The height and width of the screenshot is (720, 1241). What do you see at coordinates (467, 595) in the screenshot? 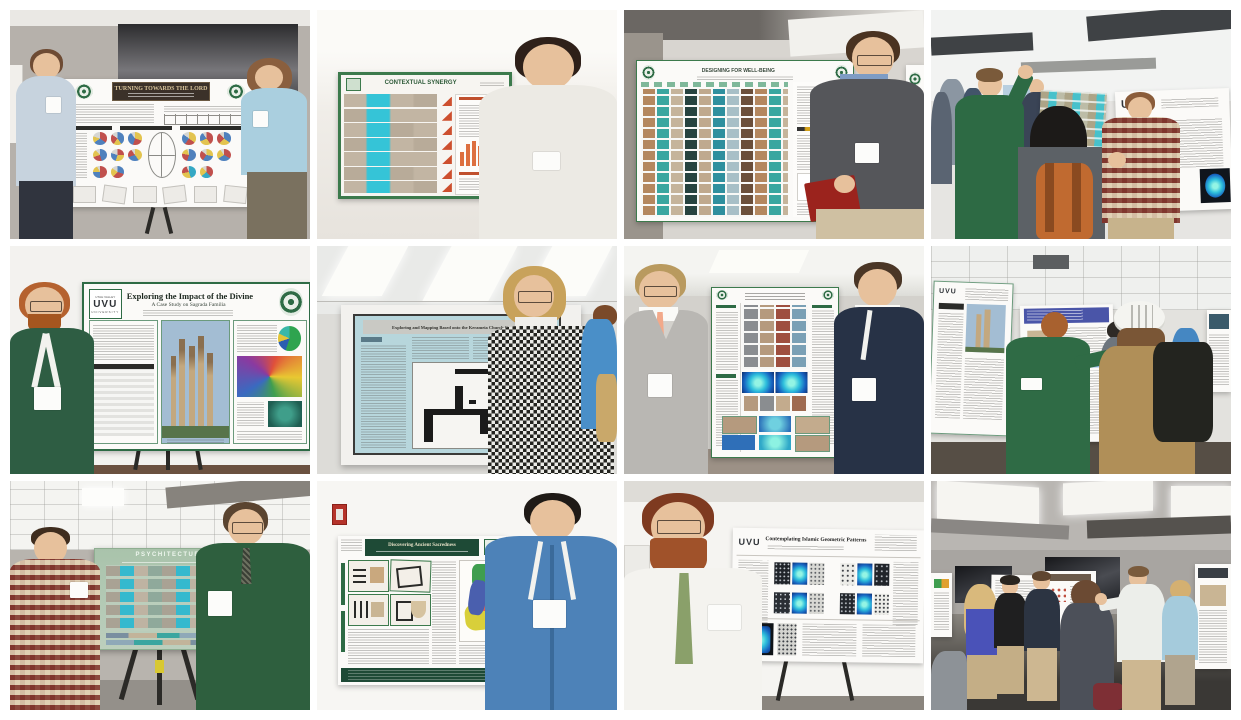
I see `photo-ancient-sacredness: Discovering Ancient Sacredness` at bounding box center [467, 595].